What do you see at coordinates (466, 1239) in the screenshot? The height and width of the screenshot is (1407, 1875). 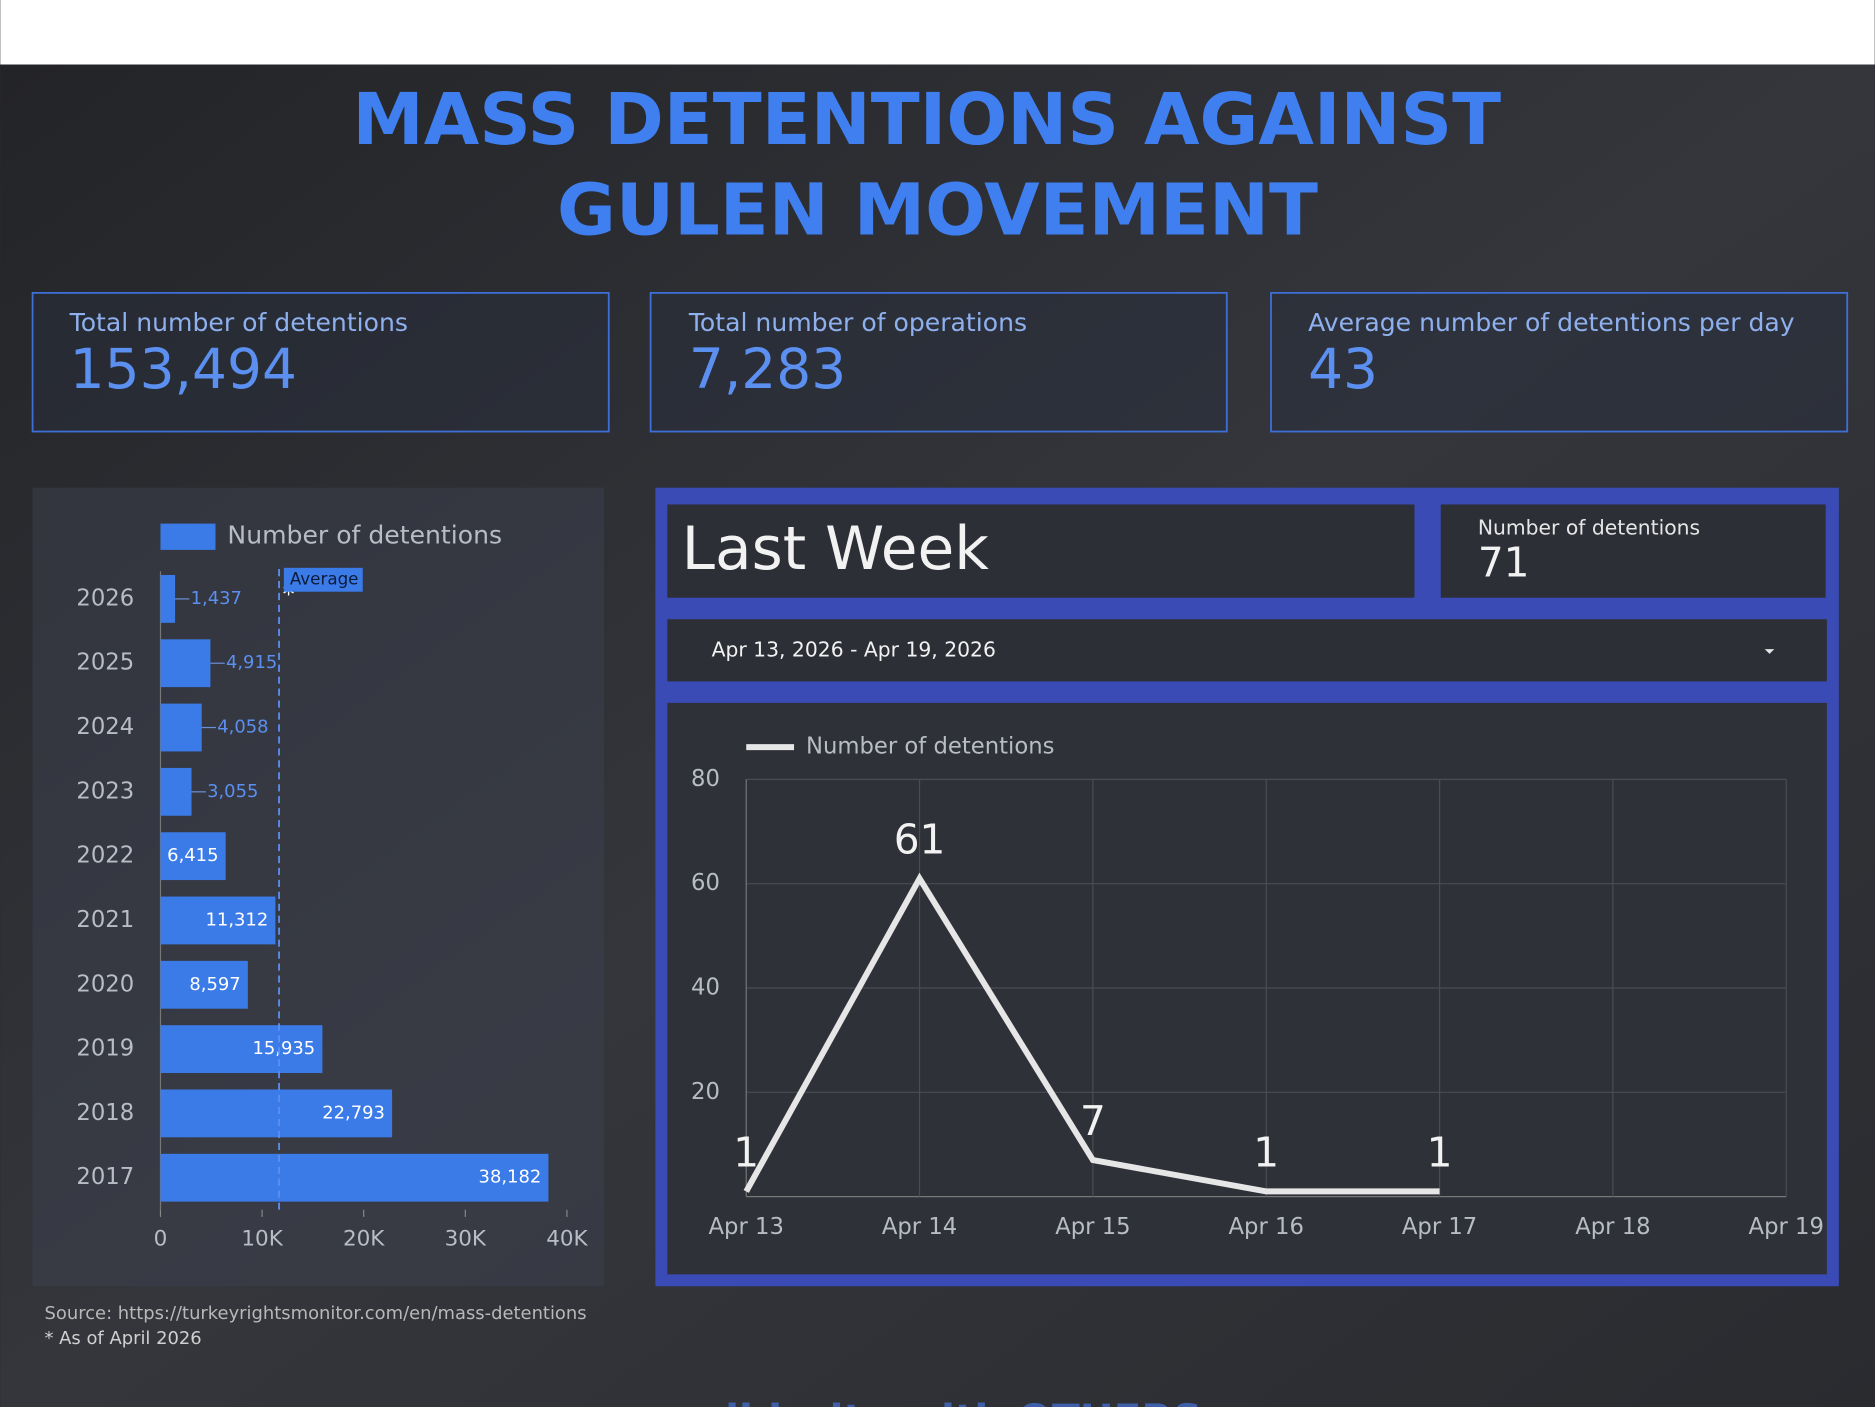 I see `x-tick-label: 30K` at bounding box center [466, 1239].